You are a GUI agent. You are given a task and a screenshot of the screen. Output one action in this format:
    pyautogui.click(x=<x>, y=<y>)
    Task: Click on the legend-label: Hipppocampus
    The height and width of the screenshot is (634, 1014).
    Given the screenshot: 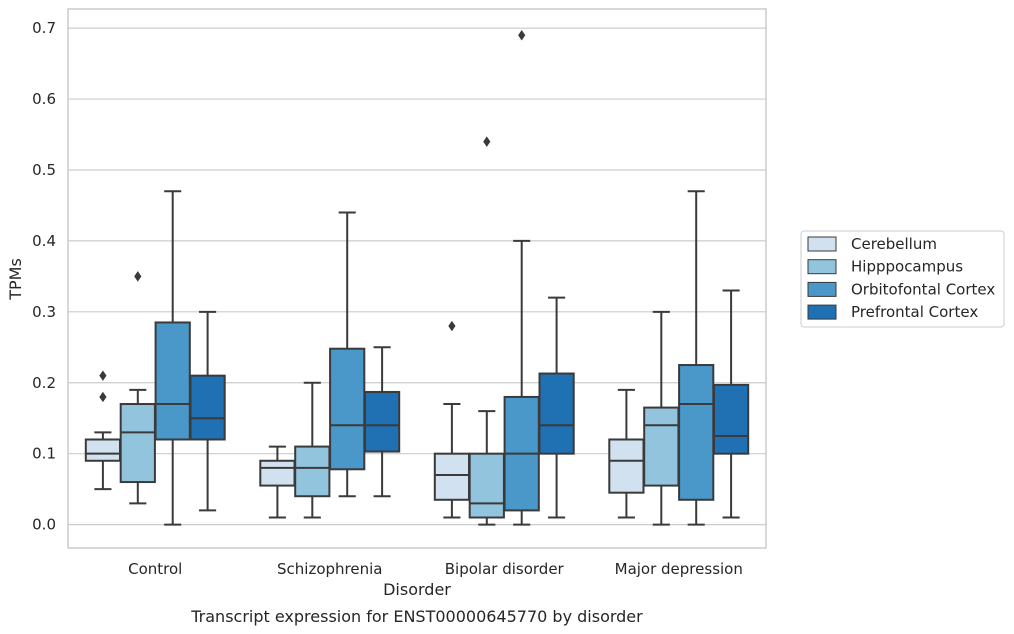 What is the action you would take?
    pyautogui.click(x=907, y=267)
    